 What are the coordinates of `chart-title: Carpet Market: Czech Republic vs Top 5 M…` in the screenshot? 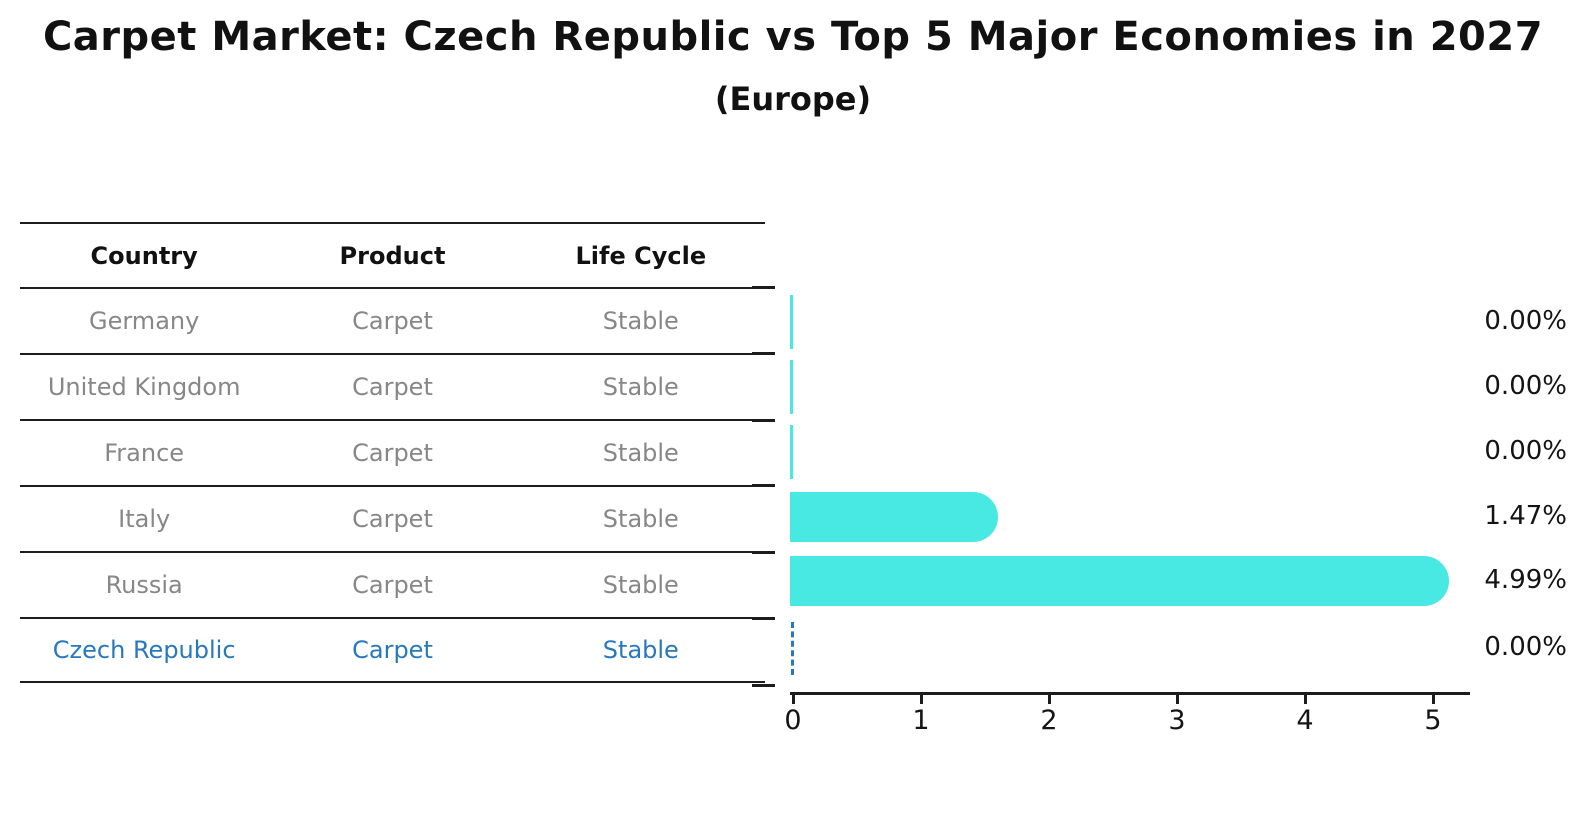 It's located at (793, 37).